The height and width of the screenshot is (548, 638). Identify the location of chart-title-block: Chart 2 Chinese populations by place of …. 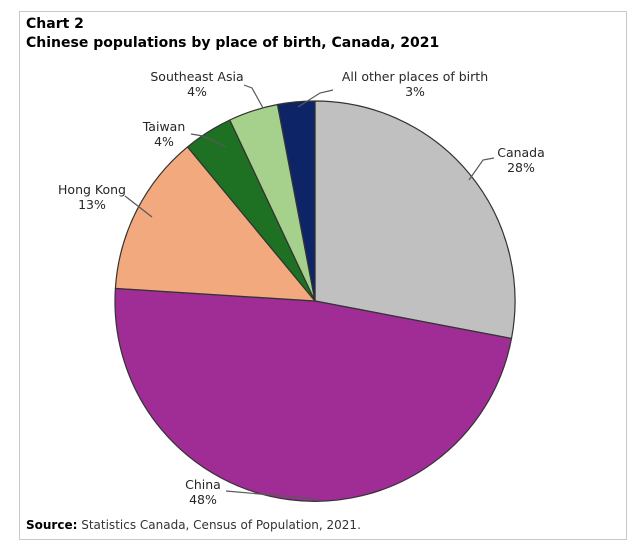
(232, 34).